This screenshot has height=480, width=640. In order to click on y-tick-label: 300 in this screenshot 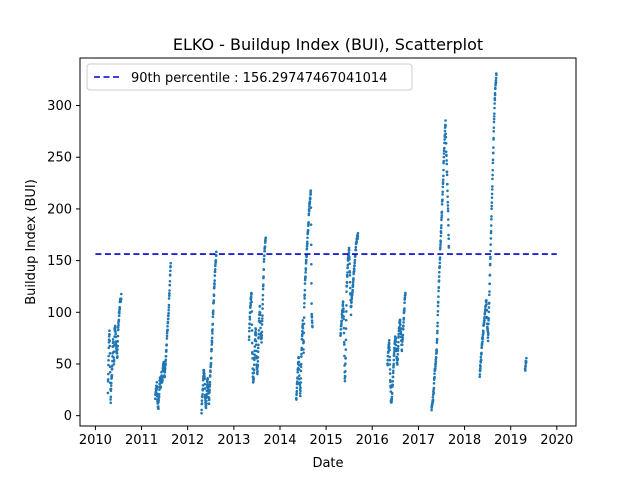, I will do `click(59, 106)`.